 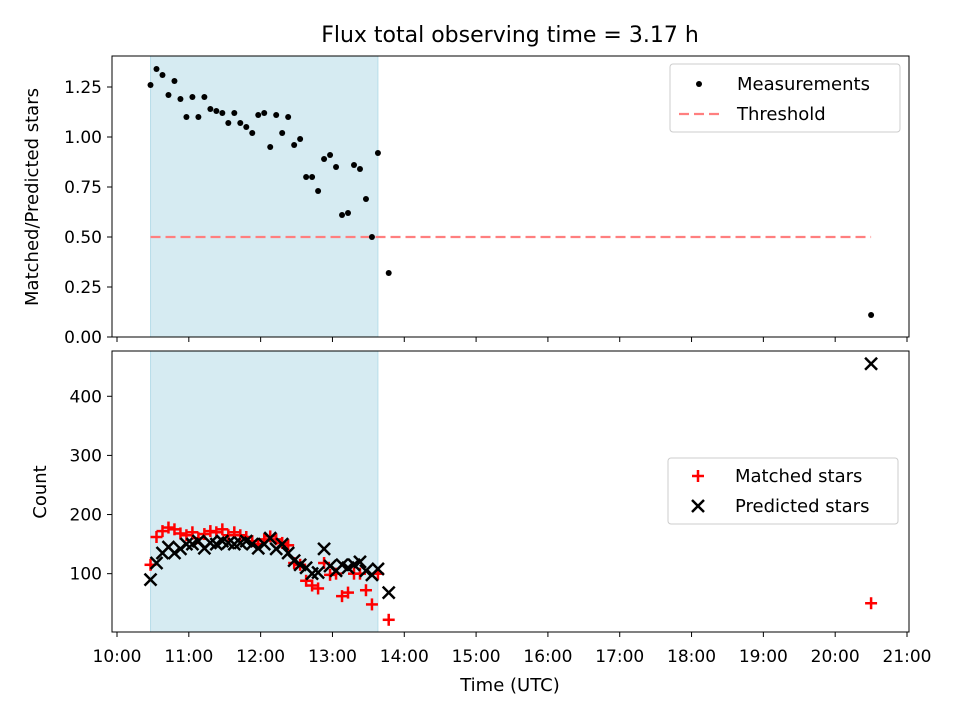 What do you see at coordinates (512, 339) in the screenshot?
I see `top-x-ticks` at bounding box center [512, 339].